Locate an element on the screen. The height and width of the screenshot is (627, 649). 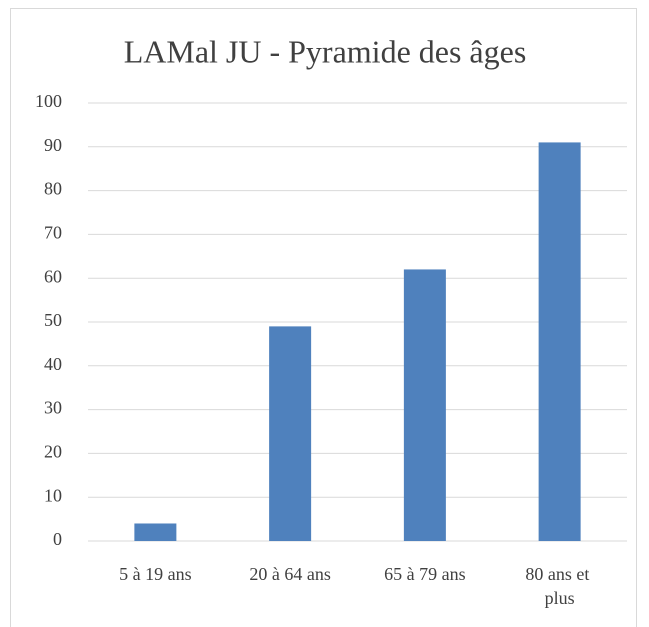
y-tick-label: 100 is located at coordinates (48, 101).